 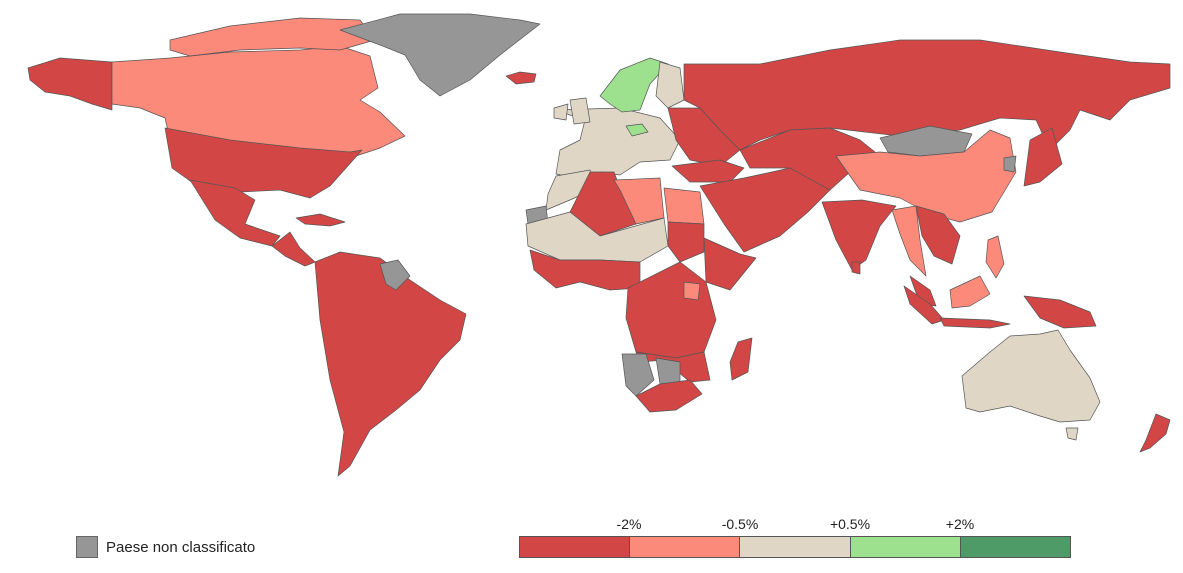 What do you see at coordinates (585, 270) in the screenshot?
I see `west-africa` at bounding box center [585, 270].